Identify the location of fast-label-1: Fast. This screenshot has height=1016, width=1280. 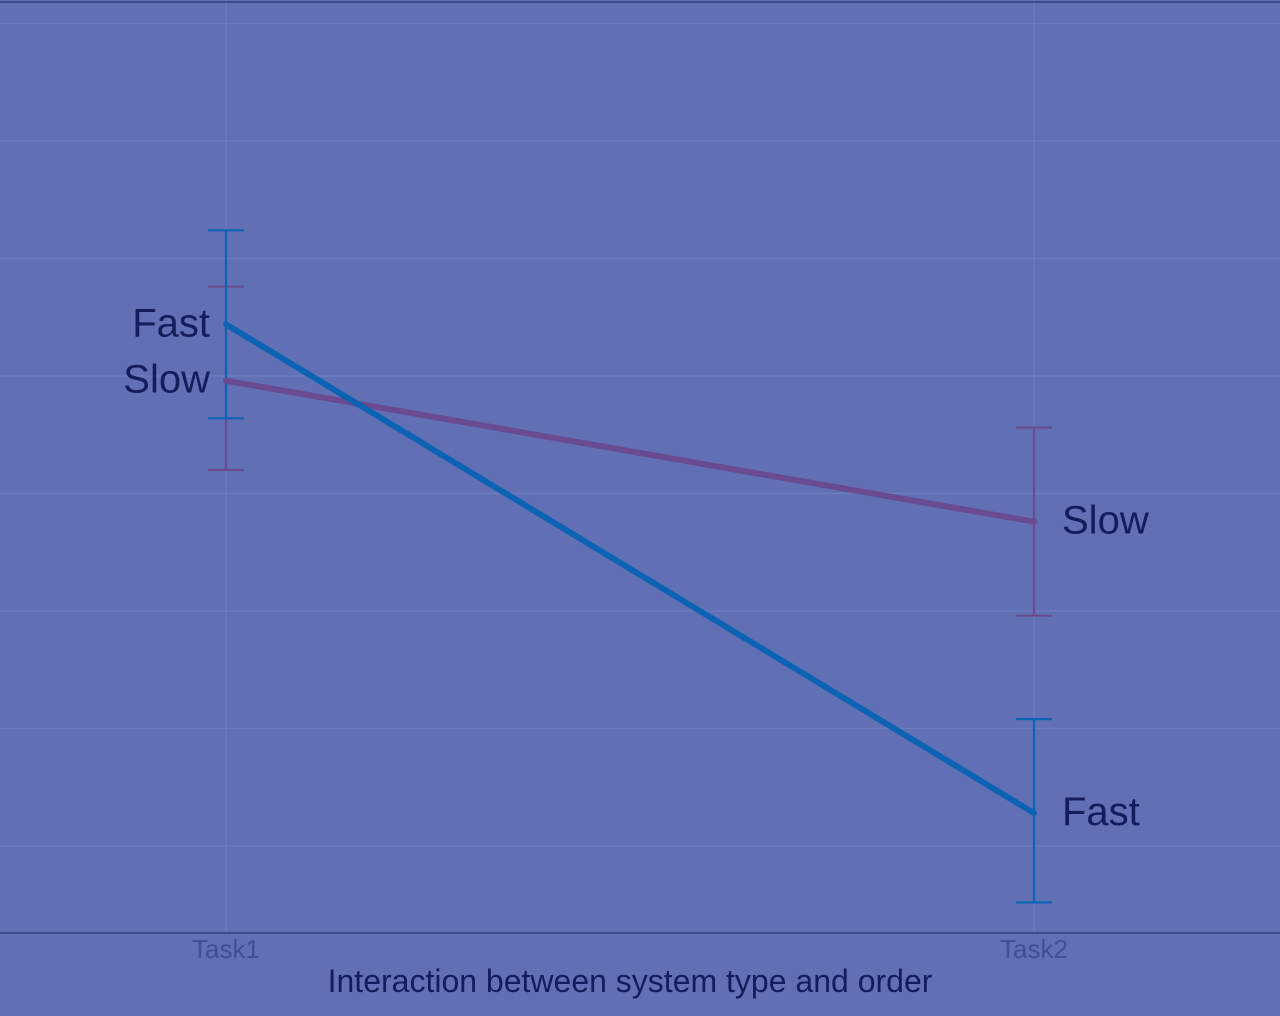
(171, 323).